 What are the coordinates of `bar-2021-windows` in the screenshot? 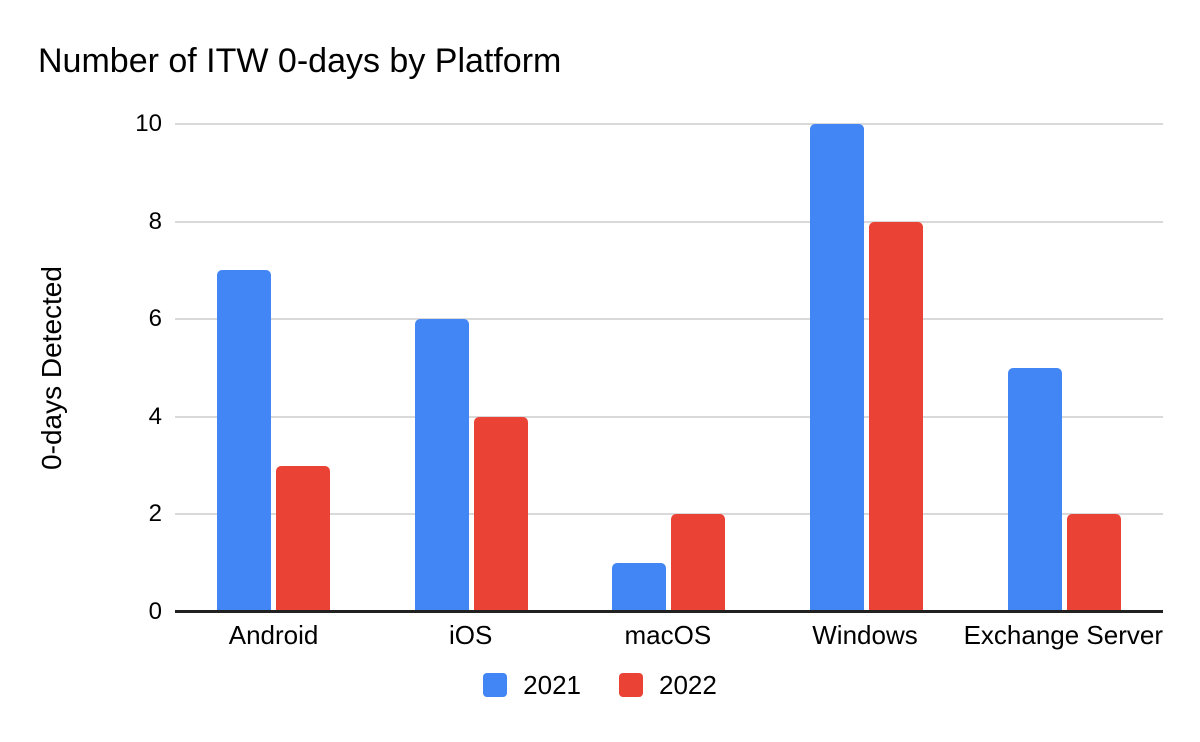 It's located at (837, 368).